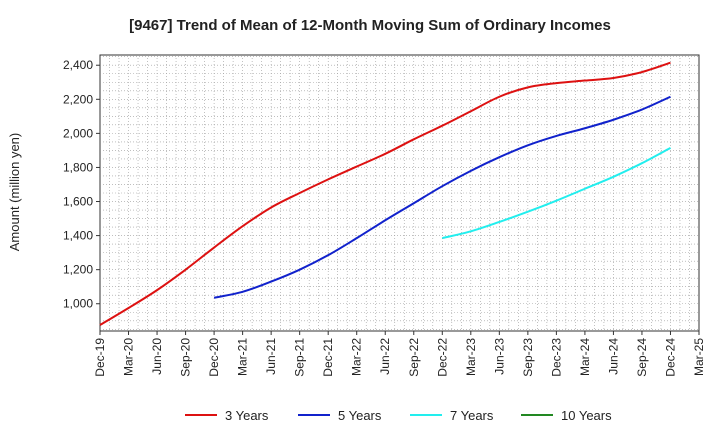 Image resolution: width=720 pixels, height=440 pixels. Describe the element at coordinates (556, 193) in the screenshot. I see `series-line-7-years` at that location.